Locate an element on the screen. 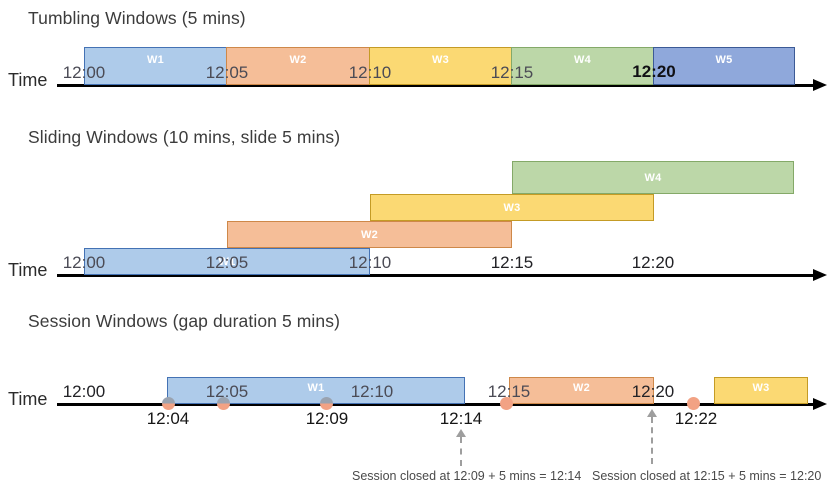 The width and height of the screenshot is (829, 498). sliding-axis-time-label: Time is located at coordinates (28, 270).